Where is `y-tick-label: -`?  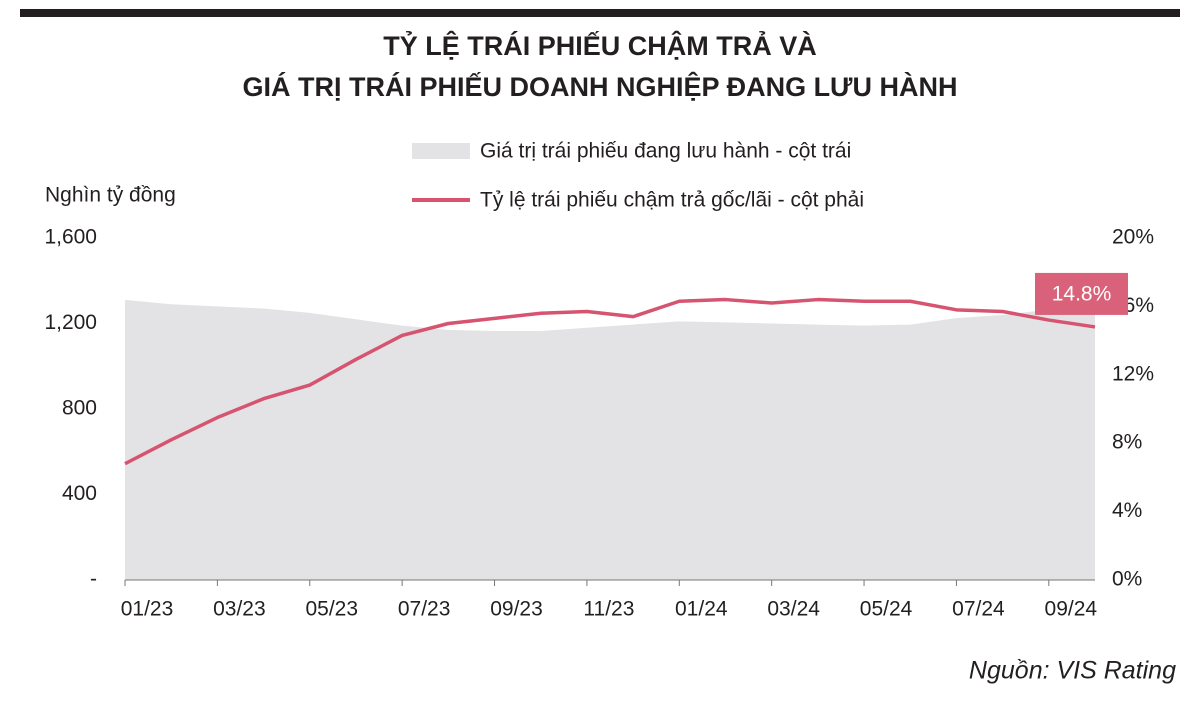
y-tick-label: - is located at coordinates (93, 579).